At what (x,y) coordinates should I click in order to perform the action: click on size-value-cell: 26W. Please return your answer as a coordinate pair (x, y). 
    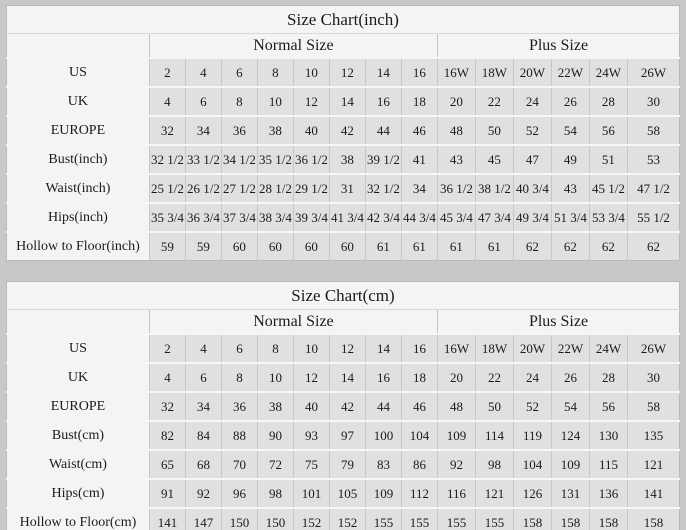
    Looking at the image, I should click on (653, 72).